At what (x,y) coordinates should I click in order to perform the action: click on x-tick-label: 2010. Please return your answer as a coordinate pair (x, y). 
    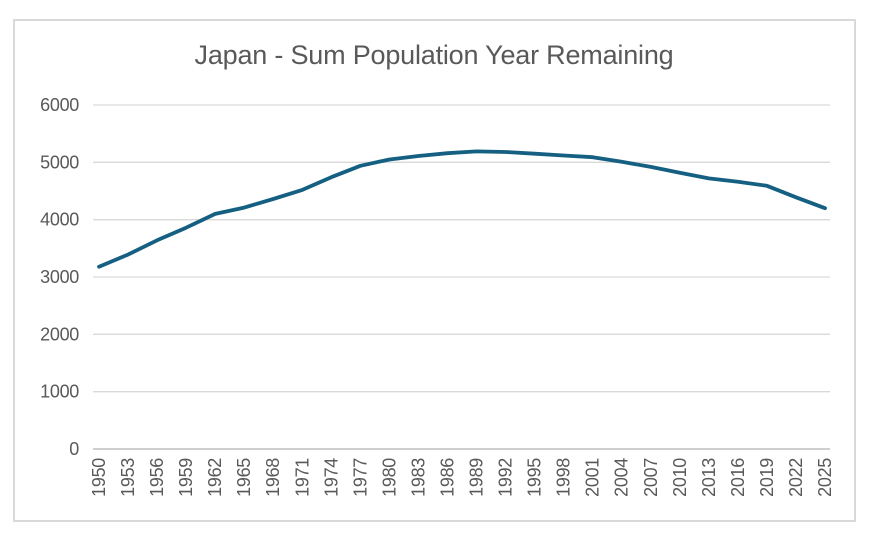
    Looking at the image, I should click on (680, 477).